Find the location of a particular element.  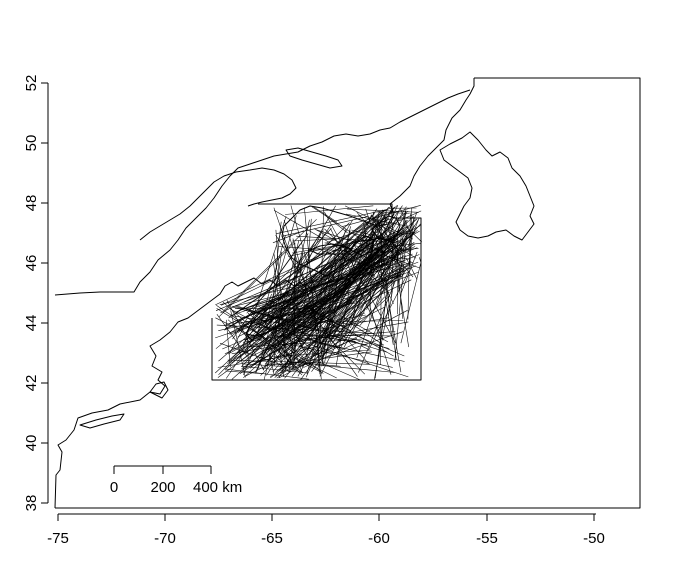

anticosti-island is located at coordinates (314, 158).